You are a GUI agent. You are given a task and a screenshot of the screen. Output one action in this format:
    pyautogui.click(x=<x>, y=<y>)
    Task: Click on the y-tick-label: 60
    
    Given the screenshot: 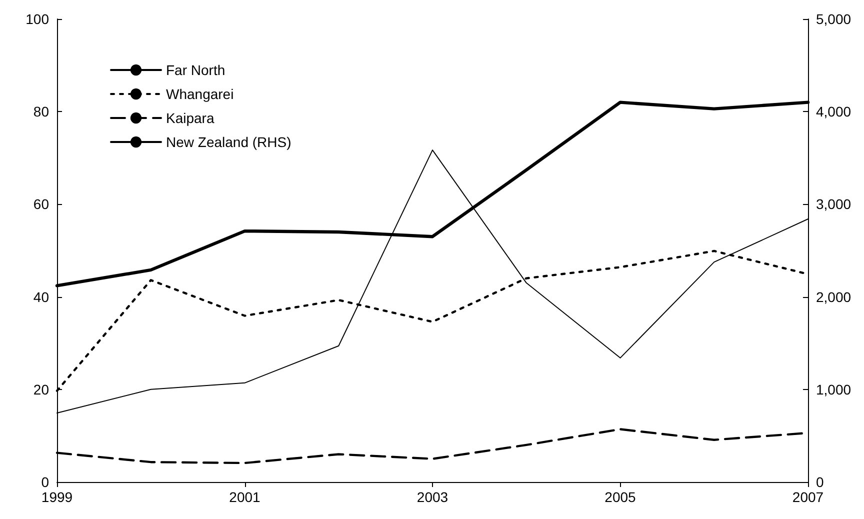 What is the action you would take?
    pyautogui.click(x=41, y=204)
    